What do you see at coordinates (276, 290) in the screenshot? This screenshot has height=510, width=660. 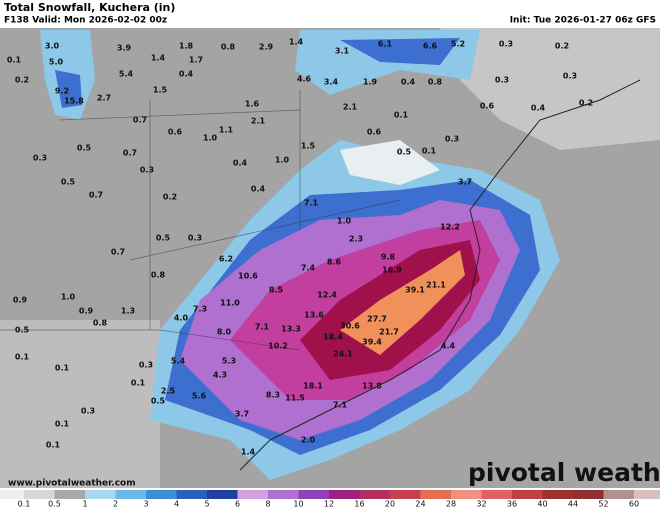 I see `snowfall-label: 8.5` at bounding box center [276, 290].